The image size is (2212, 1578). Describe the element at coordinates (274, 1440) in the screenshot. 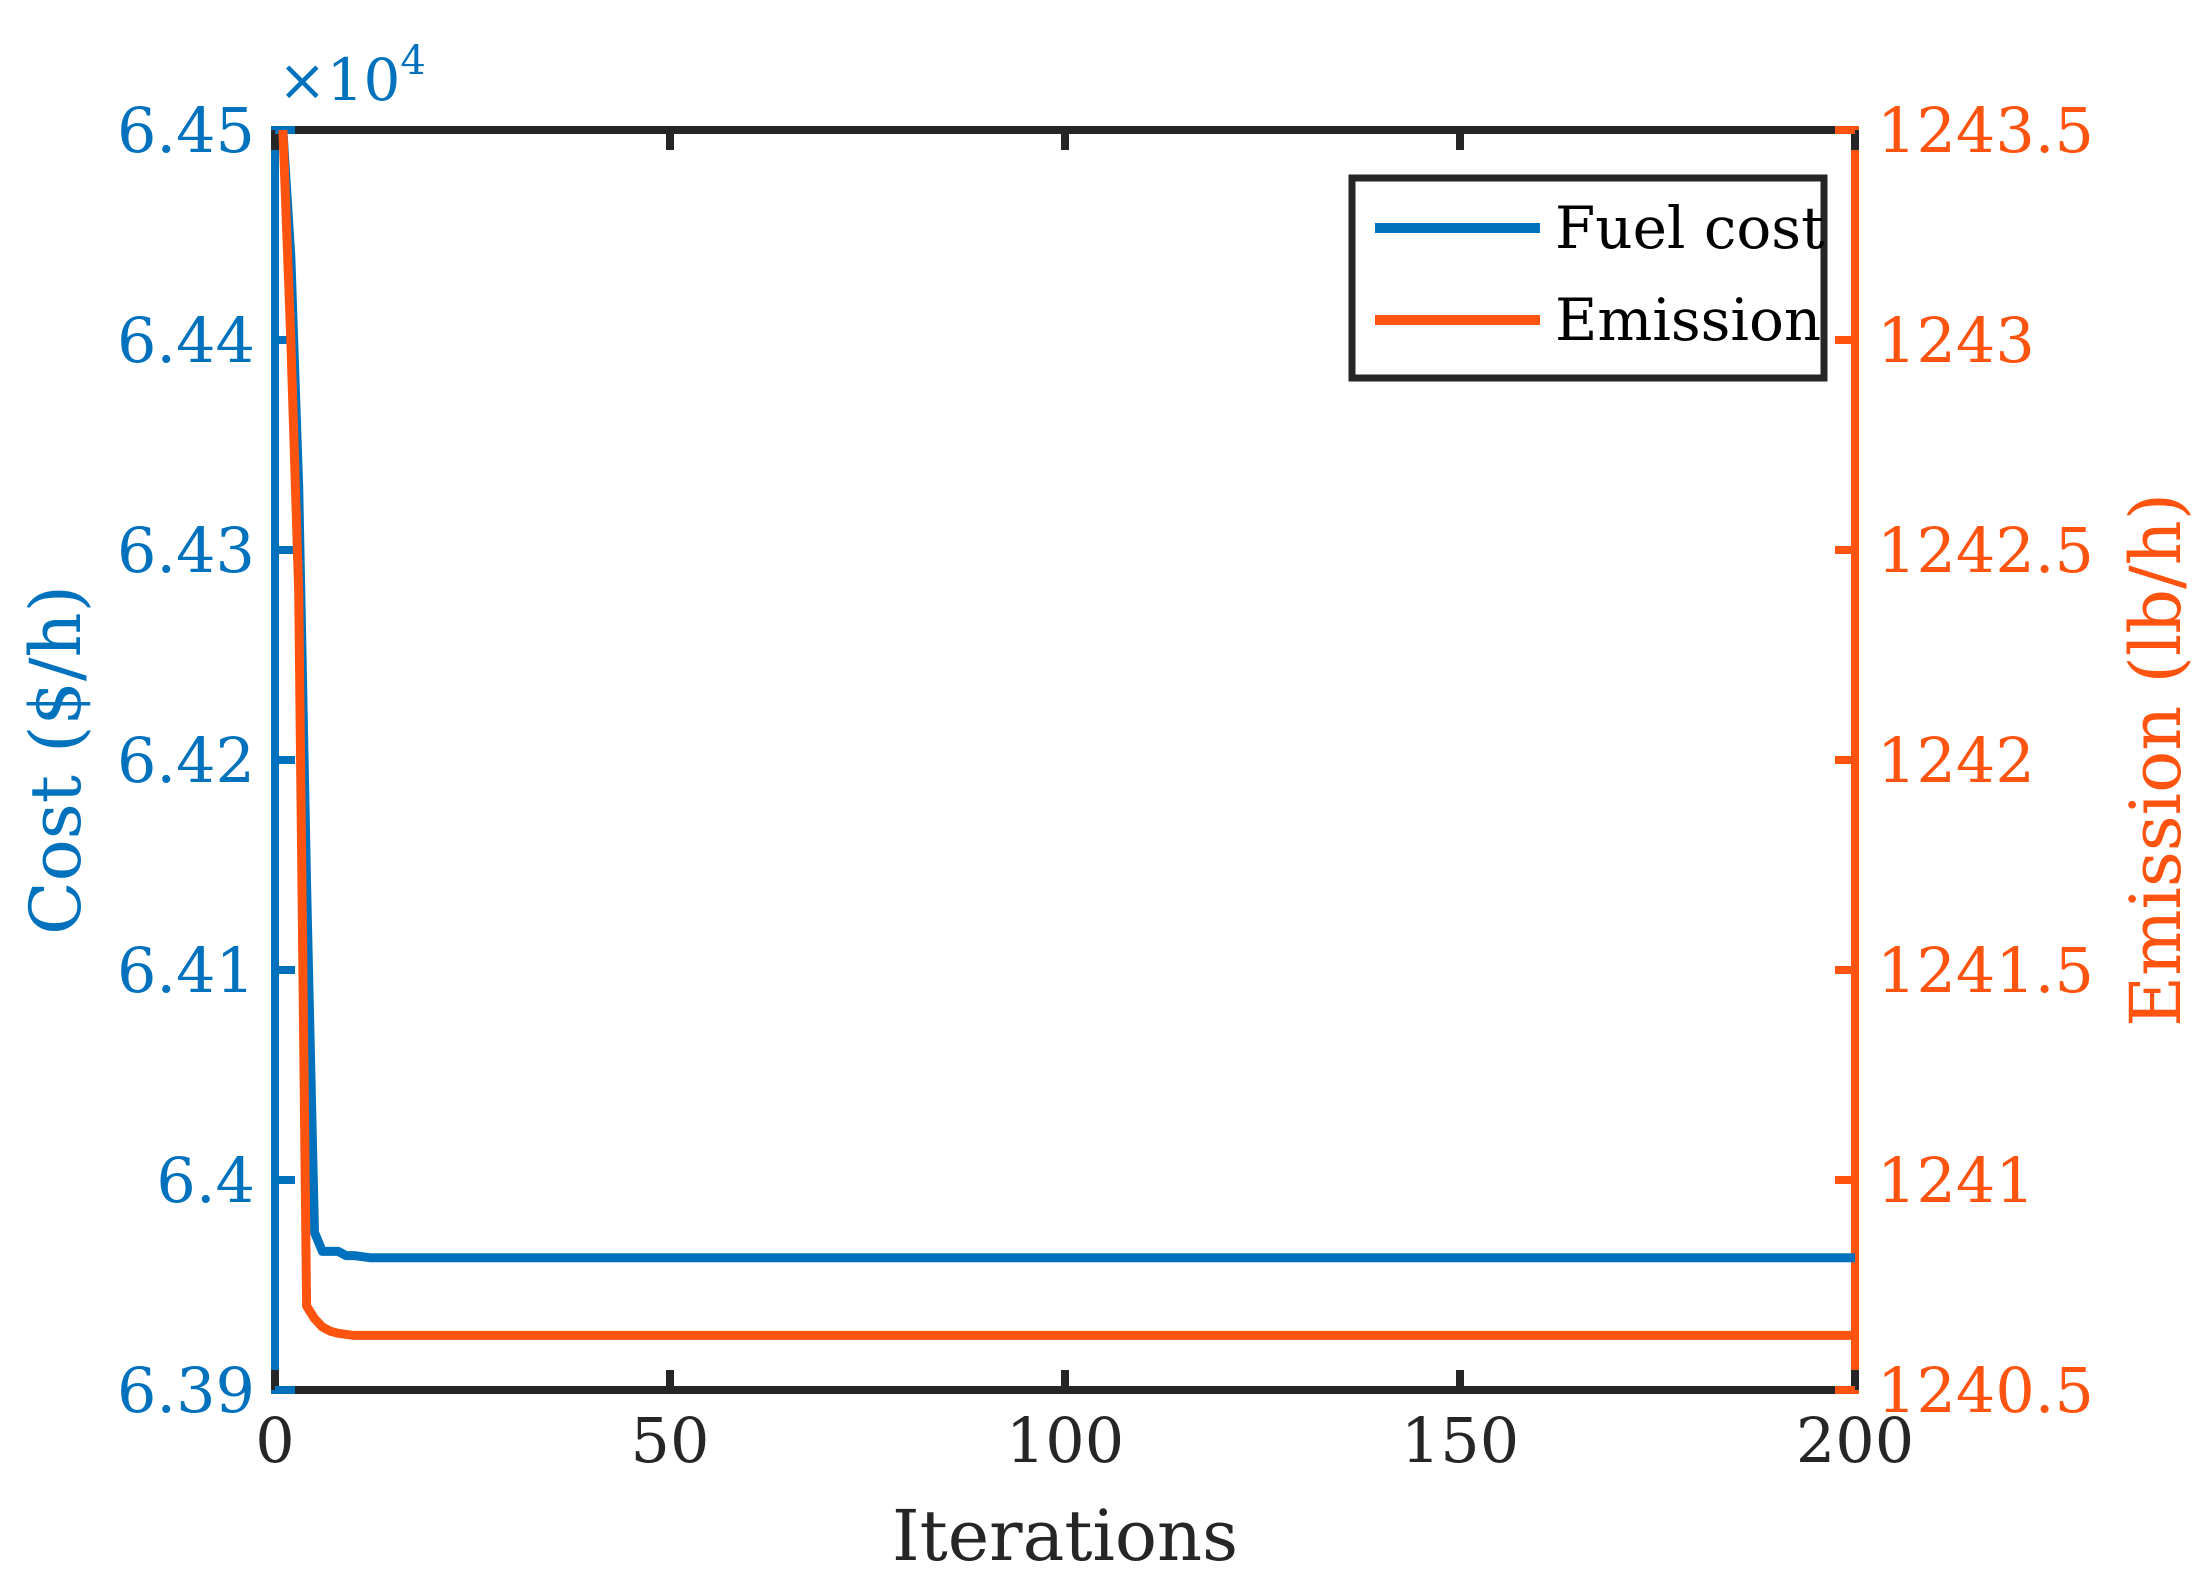

I see `x-tick-label: 0` at that location.